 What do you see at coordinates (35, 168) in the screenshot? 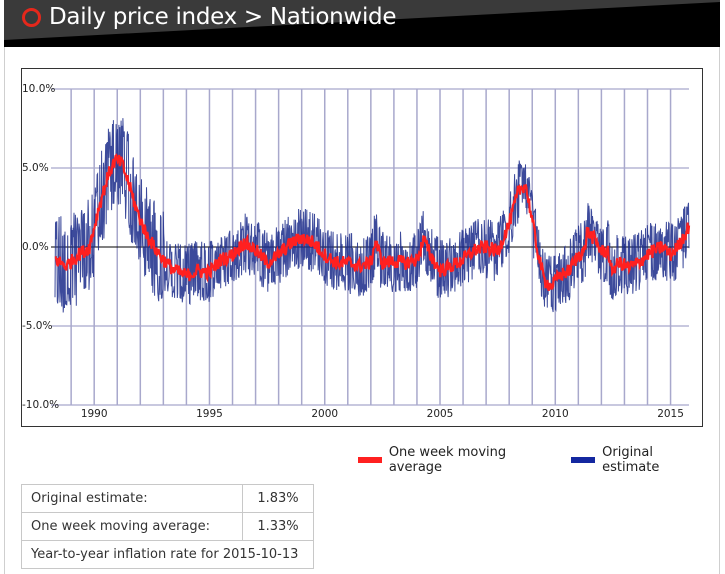
I see `y-tick-label: 5.0%` at bounding box center [35, 168].